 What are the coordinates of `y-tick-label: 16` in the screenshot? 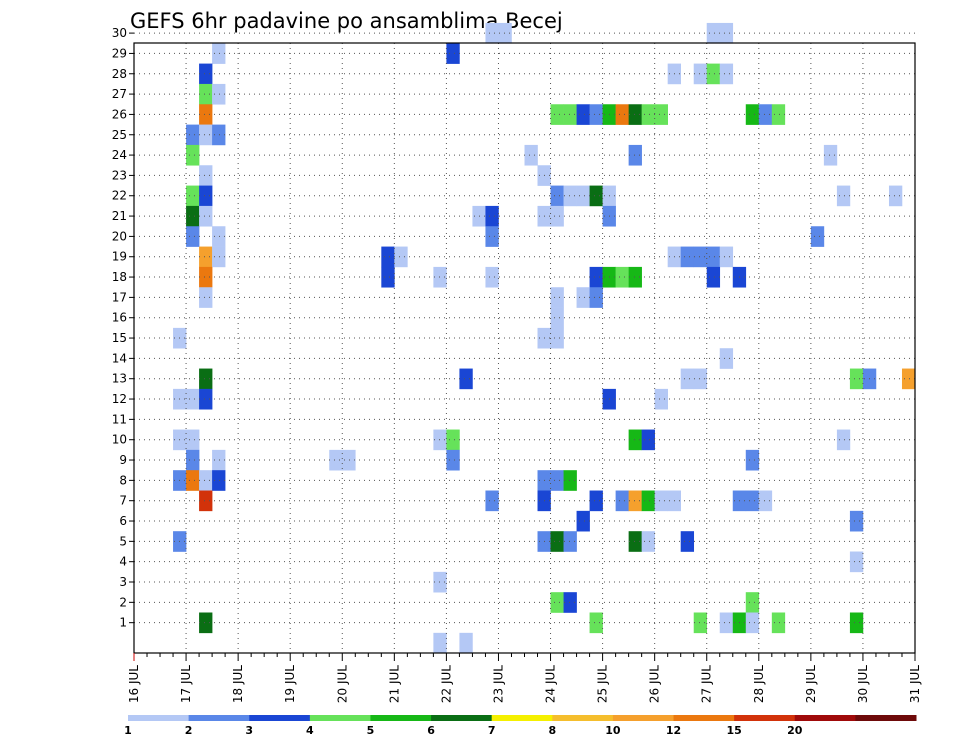 It's located at (119, 318).